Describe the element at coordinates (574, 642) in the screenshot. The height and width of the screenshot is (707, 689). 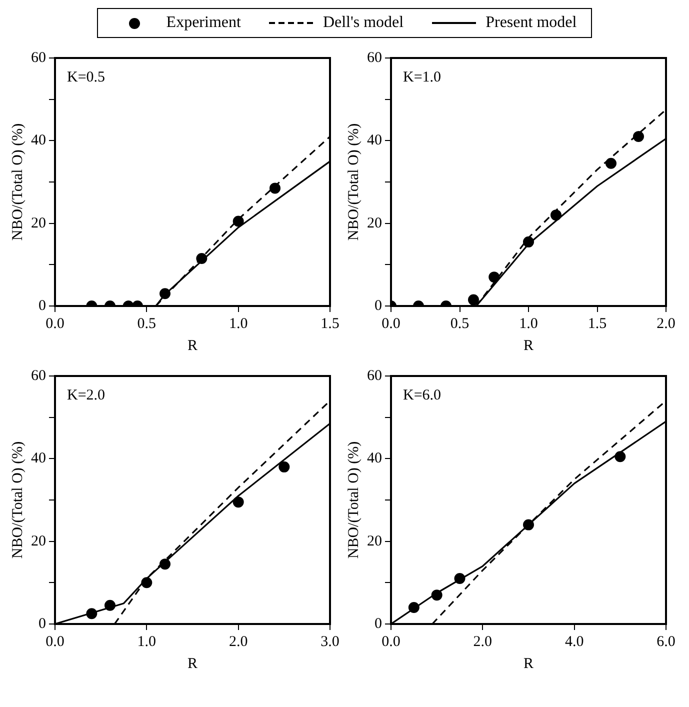
I see `x-tick-label: 4.0` at that location.